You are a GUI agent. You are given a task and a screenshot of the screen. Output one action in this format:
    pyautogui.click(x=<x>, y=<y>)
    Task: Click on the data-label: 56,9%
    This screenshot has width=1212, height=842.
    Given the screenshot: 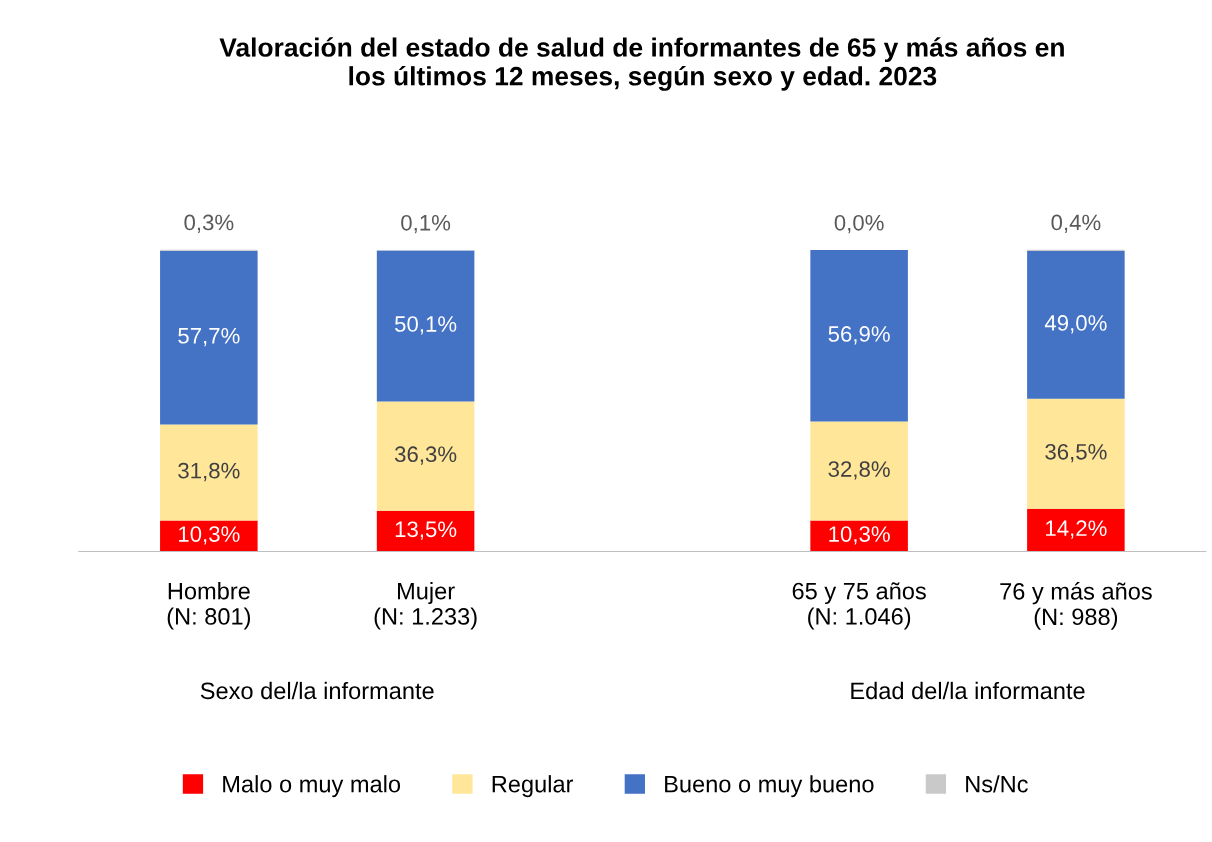 What is the action you would take?
    pyautogui.click(x=859, y=335)
    